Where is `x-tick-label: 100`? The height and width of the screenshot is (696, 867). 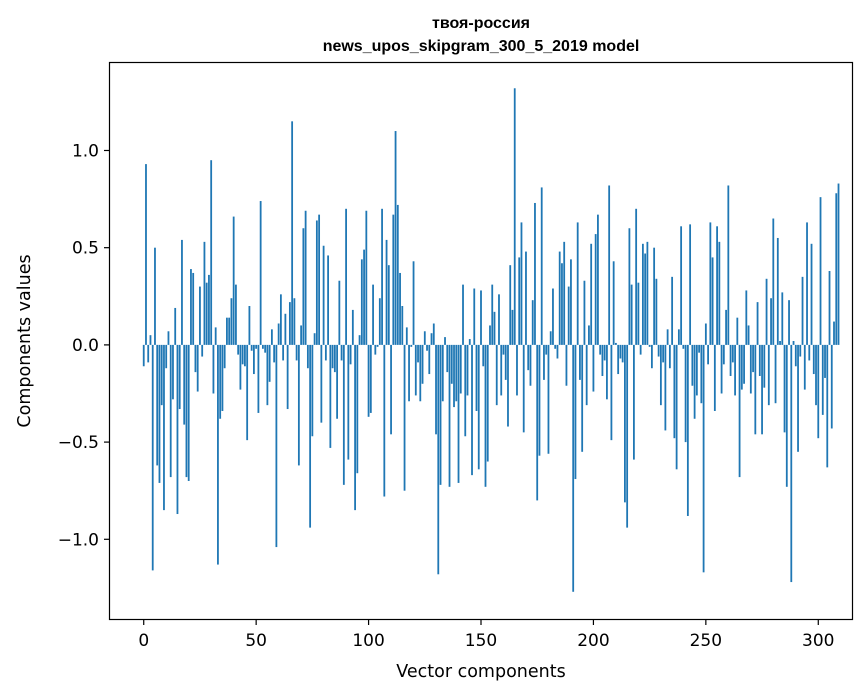 x-tick-label: 100 is located at coordinates (368, 641).